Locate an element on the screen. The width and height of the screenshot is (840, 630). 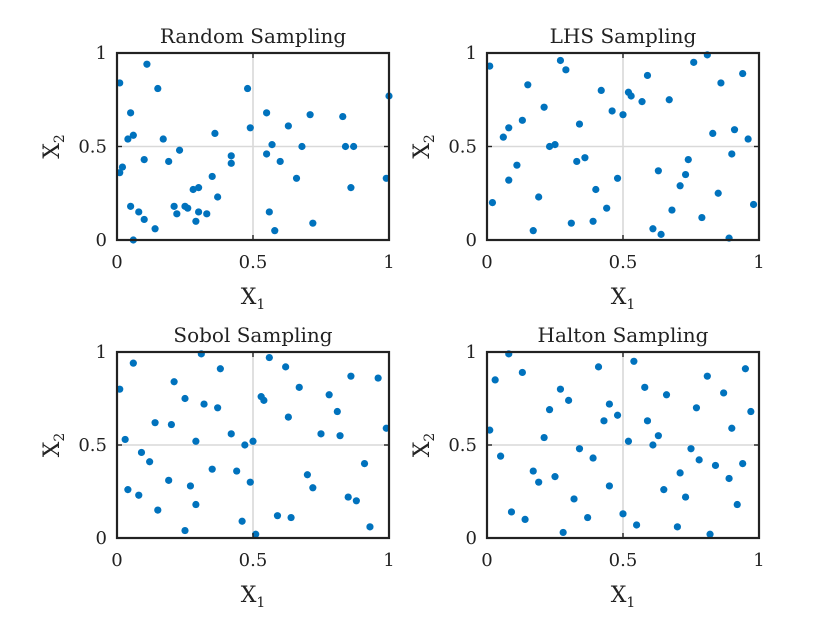
subplot-title: LHS Sampling is located at coordinates (623, 36).